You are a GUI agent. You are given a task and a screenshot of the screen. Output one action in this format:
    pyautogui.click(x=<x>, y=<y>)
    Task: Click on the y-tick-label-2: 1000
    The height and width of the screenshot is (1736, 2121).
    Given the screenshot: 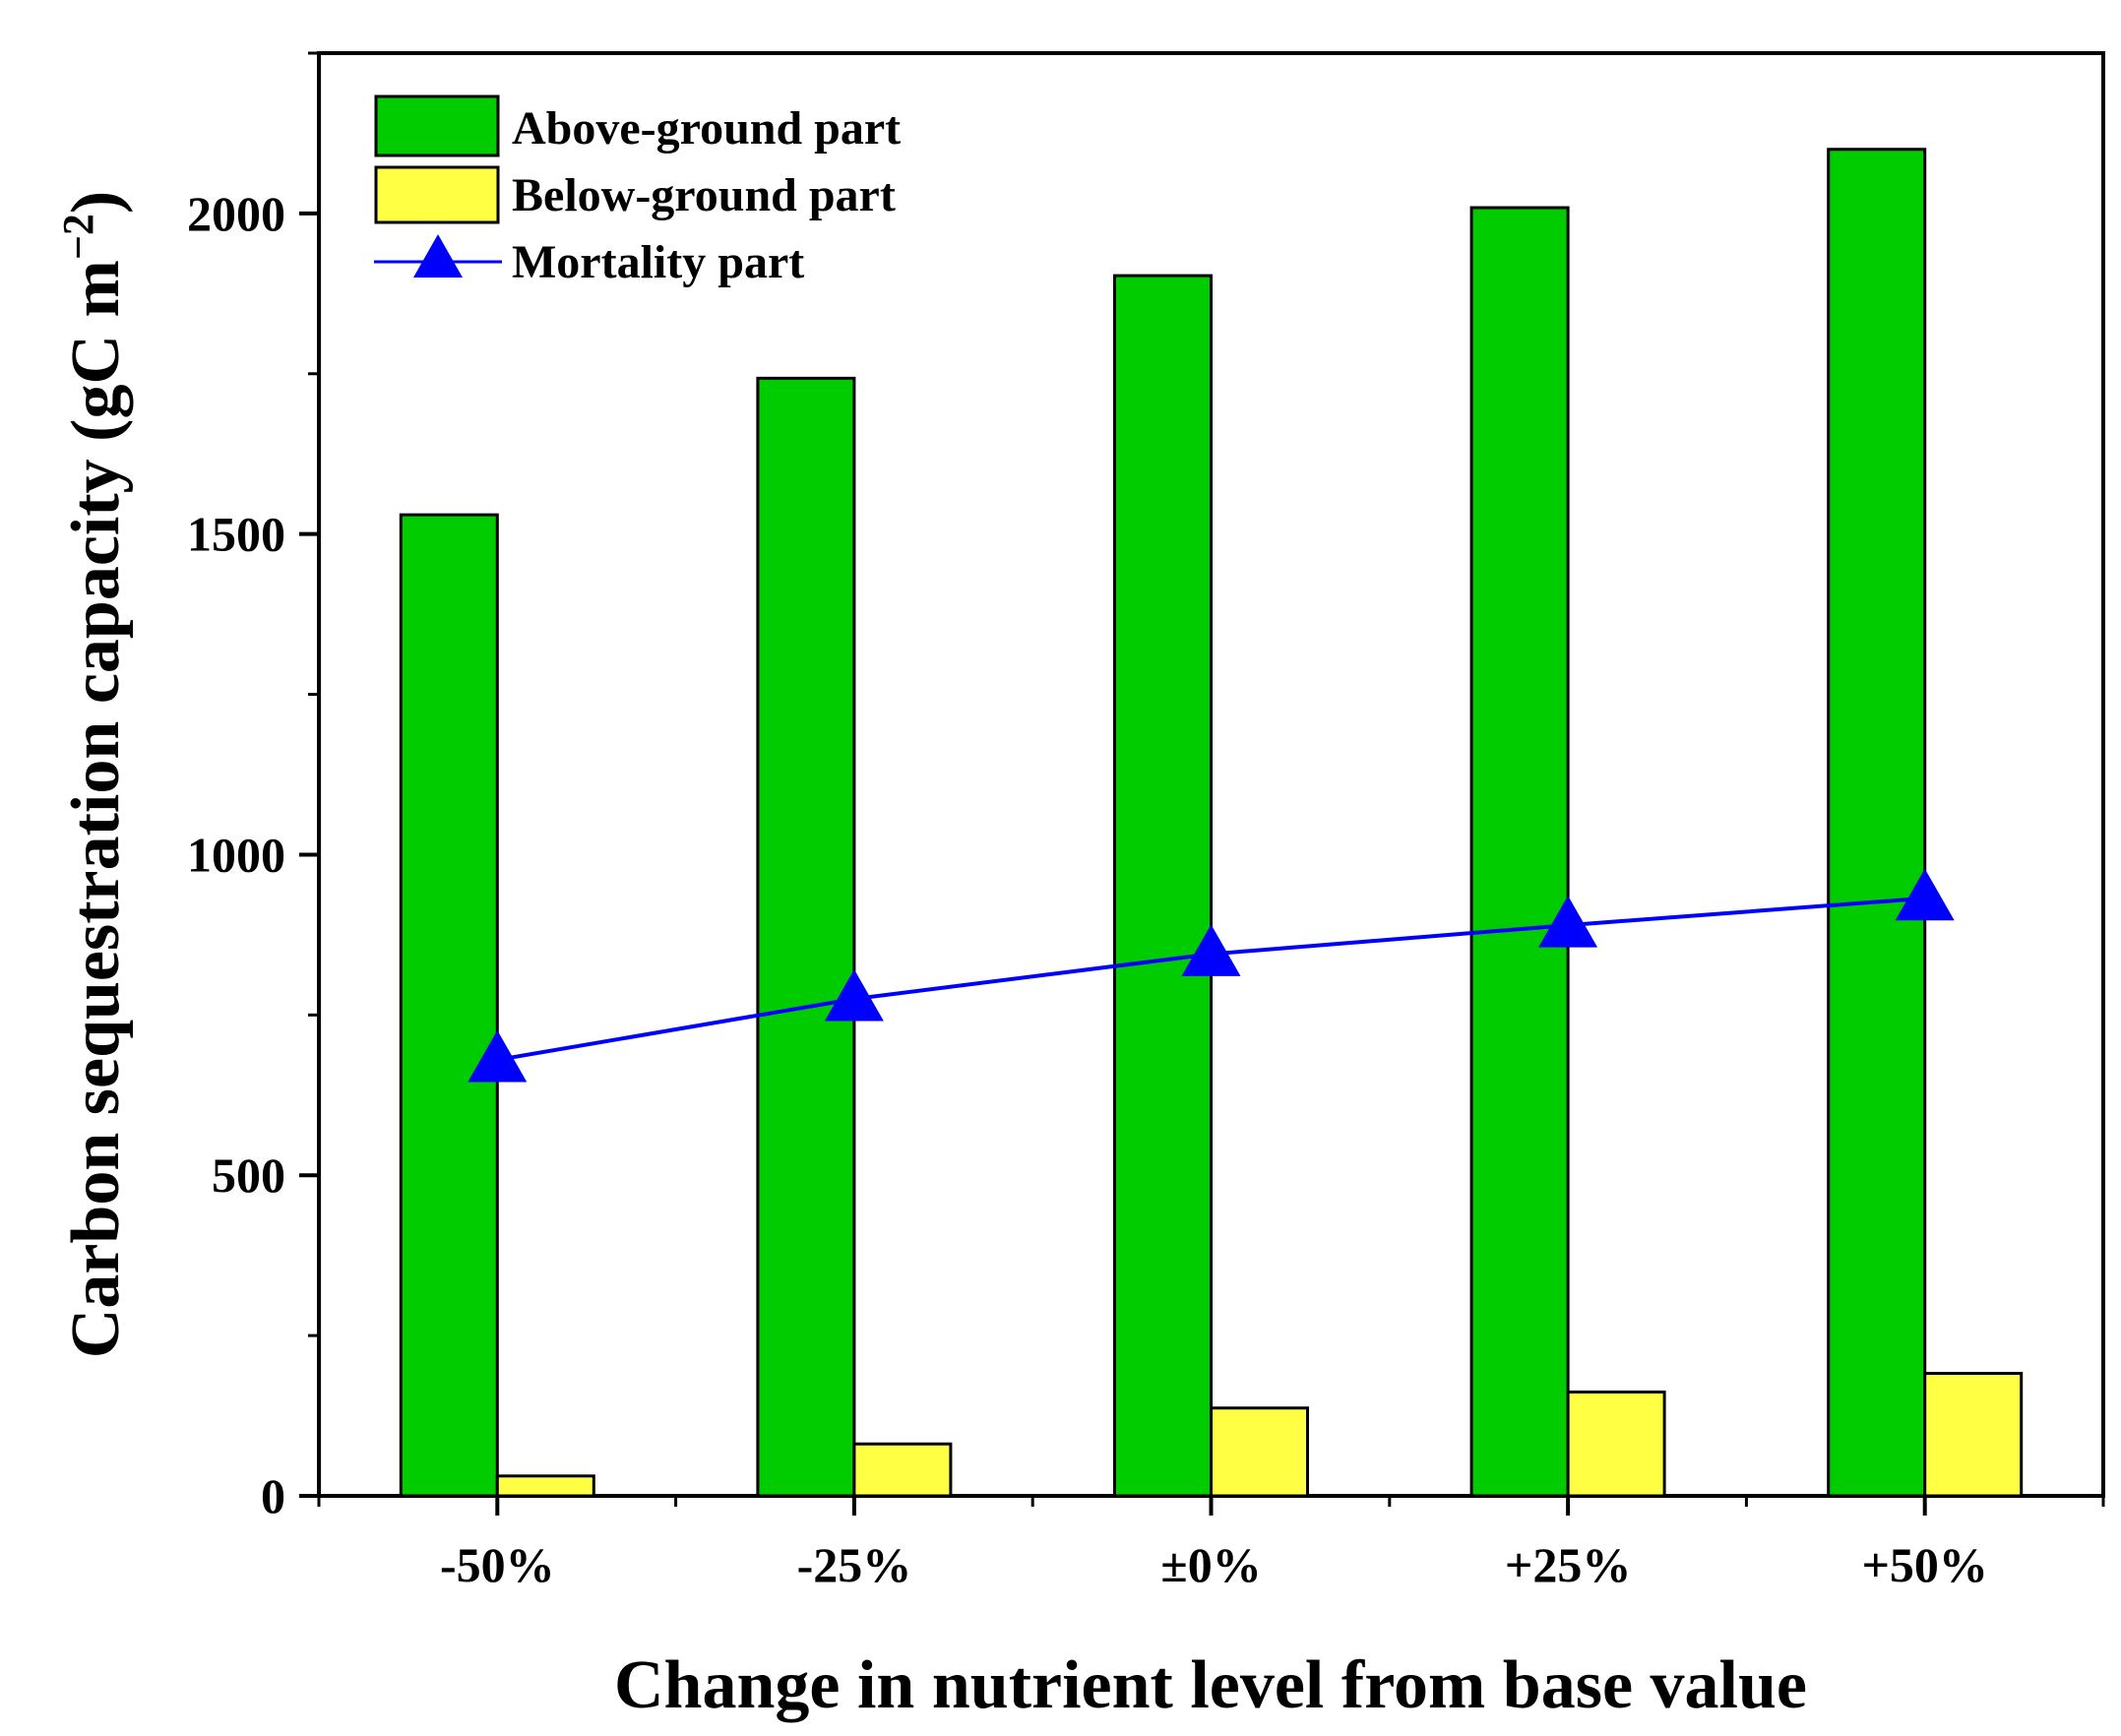 What is the action you would take?
    pyautogui.click(x=236, y=854)
    